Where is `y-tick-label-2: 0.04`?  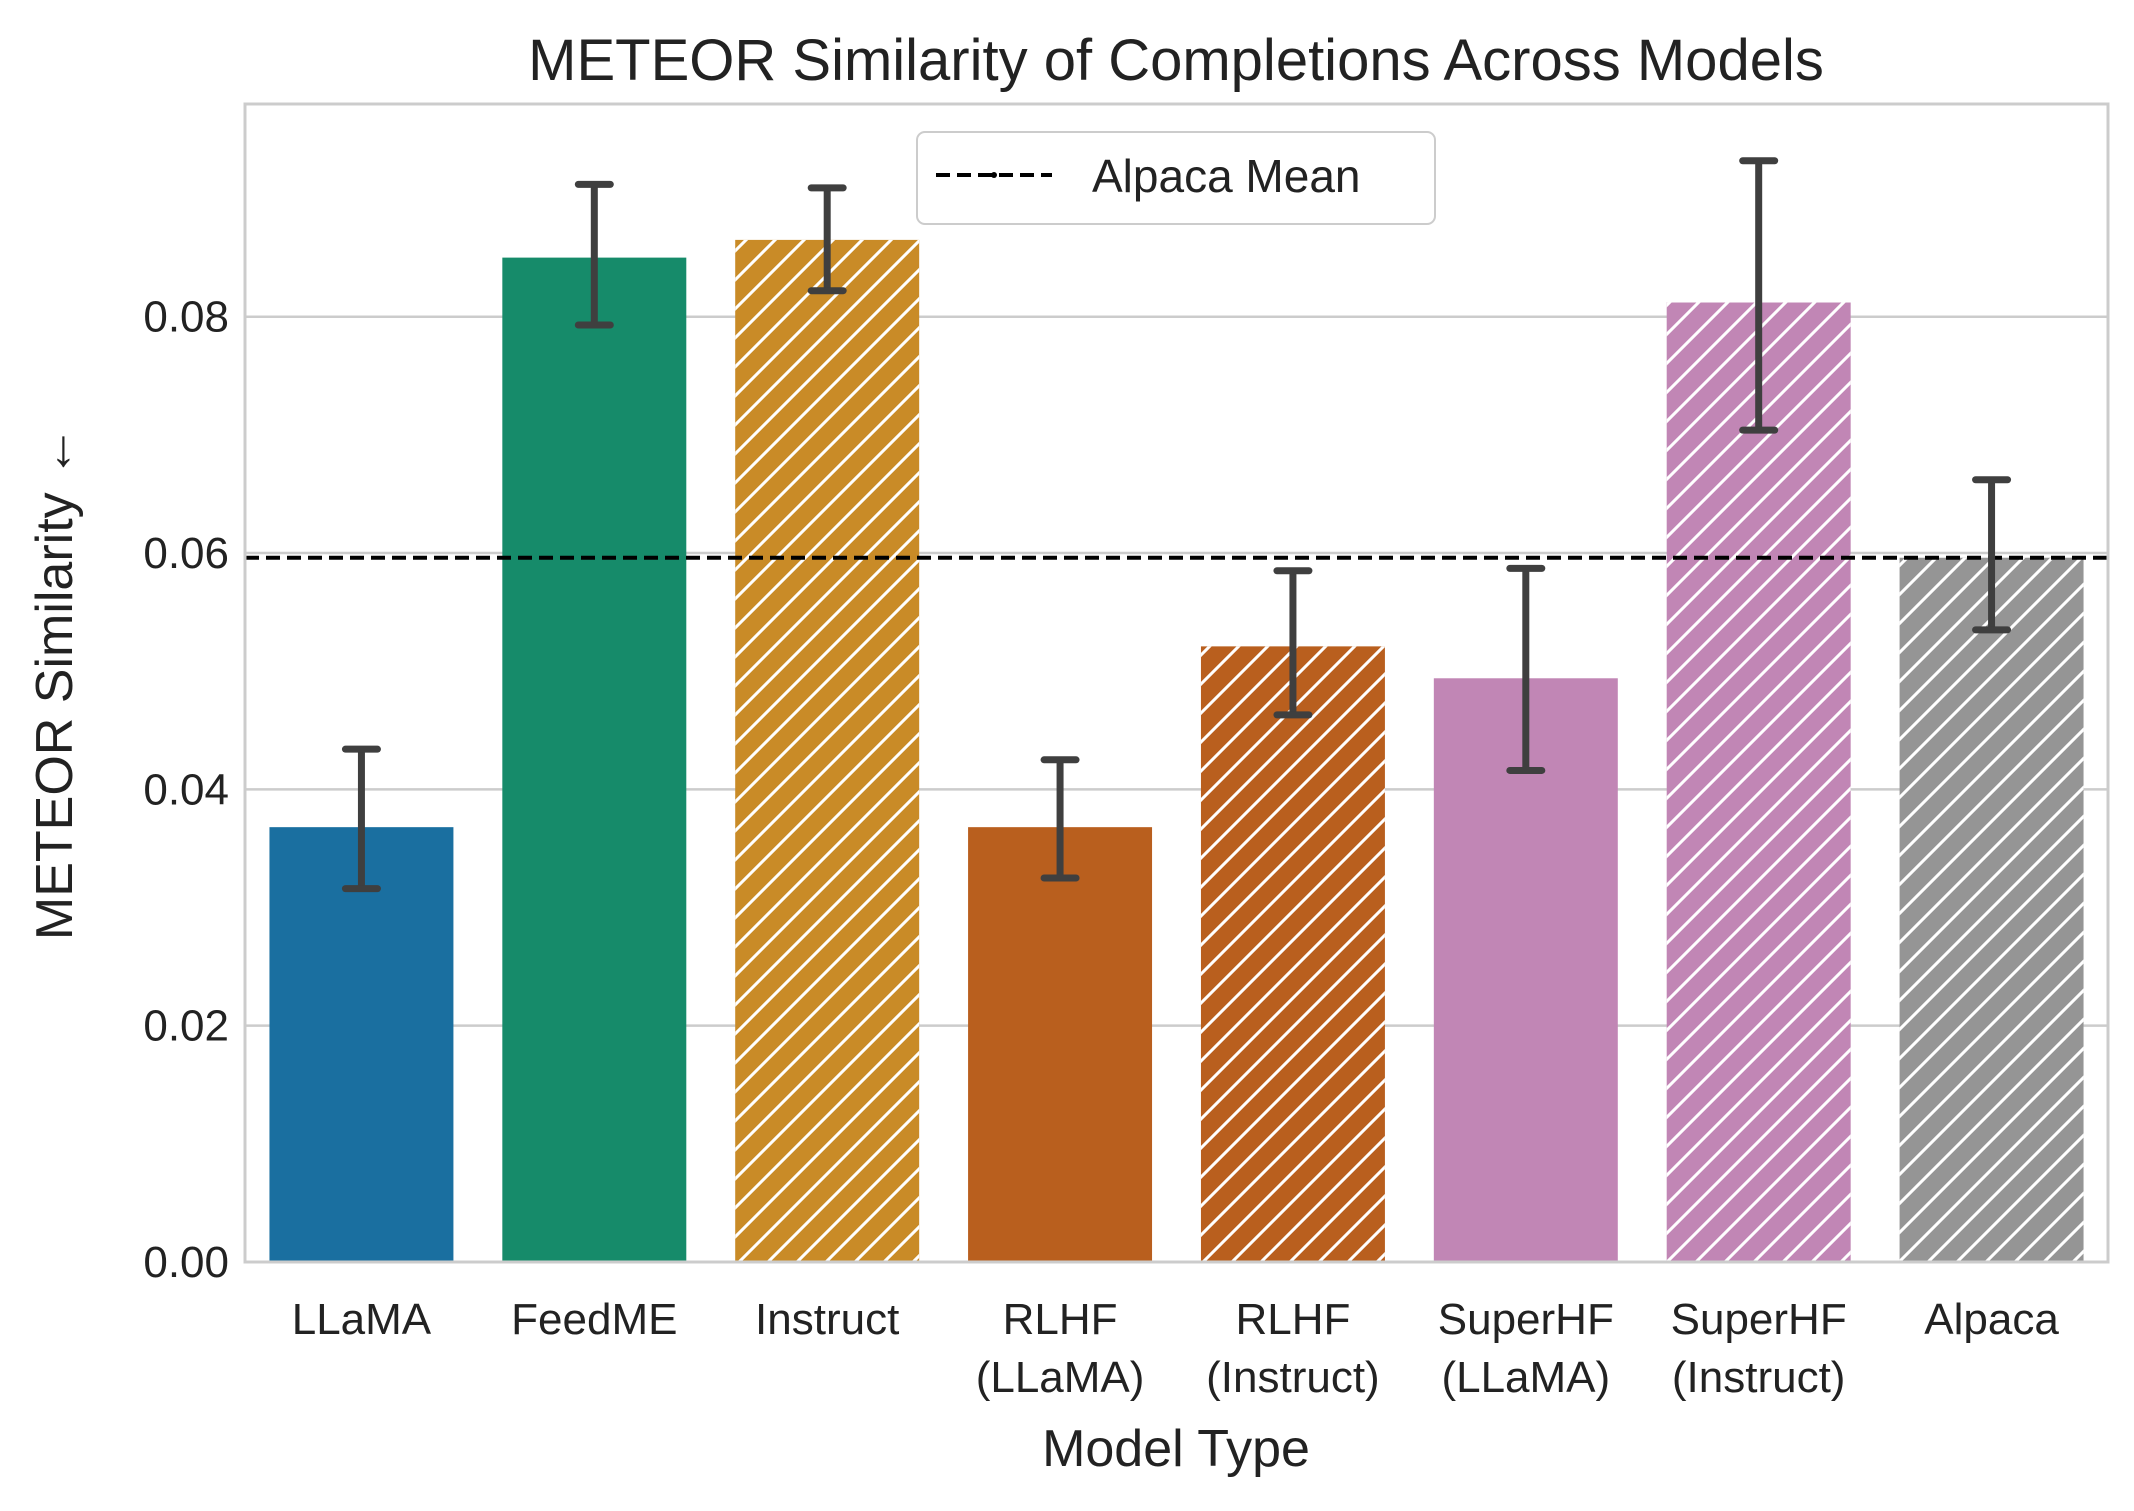
y-tick-label-2: 0.04 is located at coordinates (186, 789).